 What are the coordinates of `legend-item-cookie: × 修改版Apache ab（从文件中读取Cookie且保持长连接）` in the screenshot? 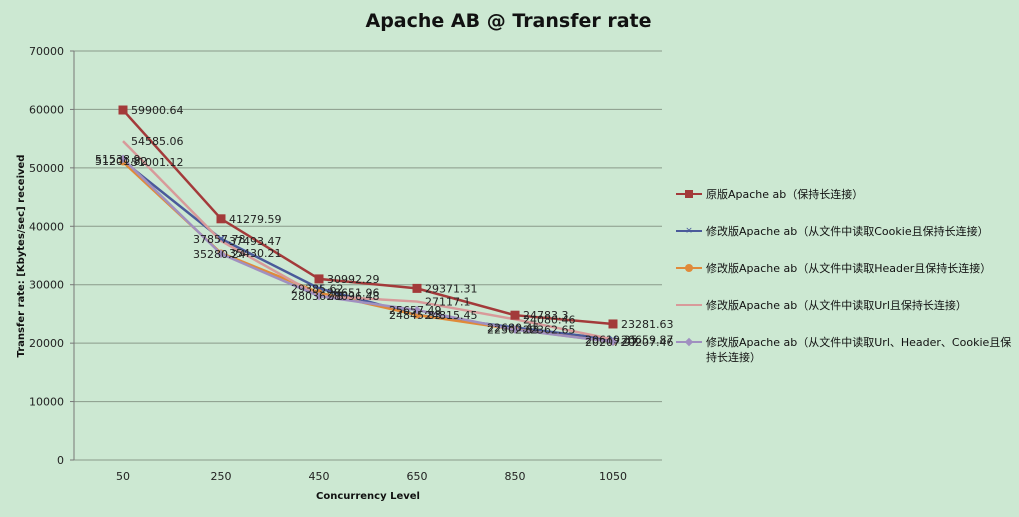 It's located at (844, 231).